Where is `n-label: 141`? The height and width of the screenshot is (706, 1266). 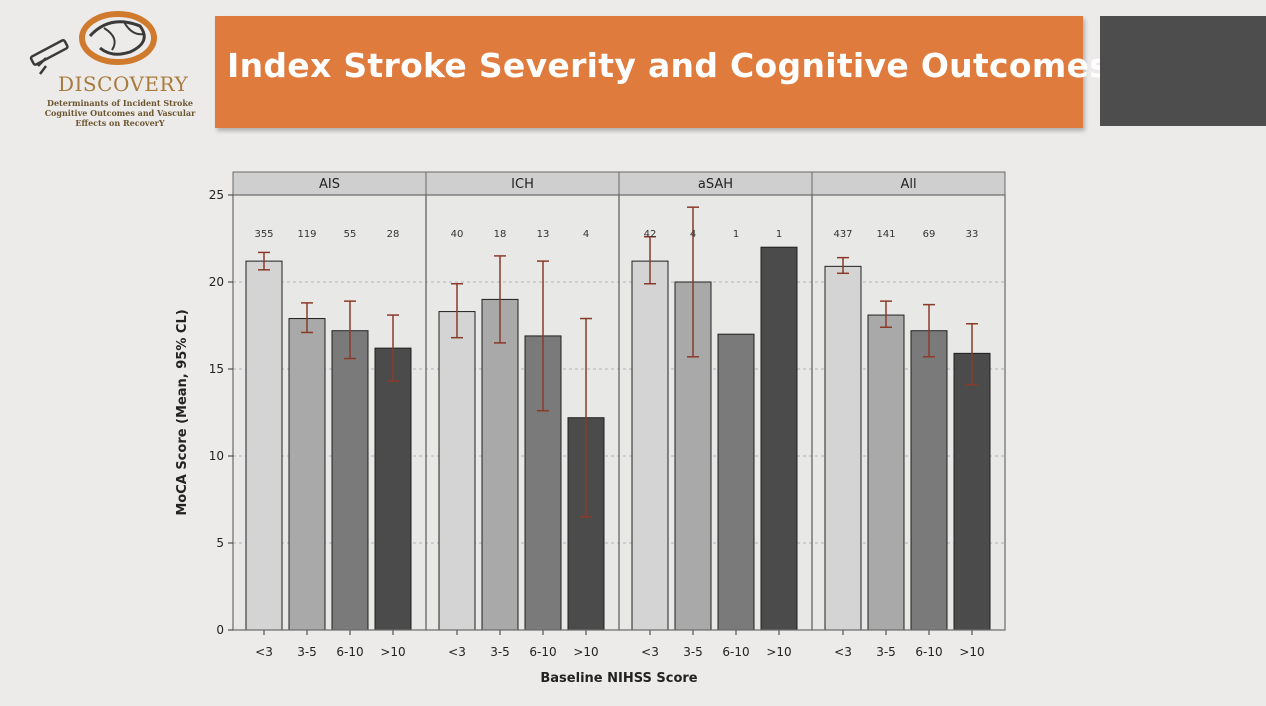
n-label: 141 is located at coordinates (885, 234).